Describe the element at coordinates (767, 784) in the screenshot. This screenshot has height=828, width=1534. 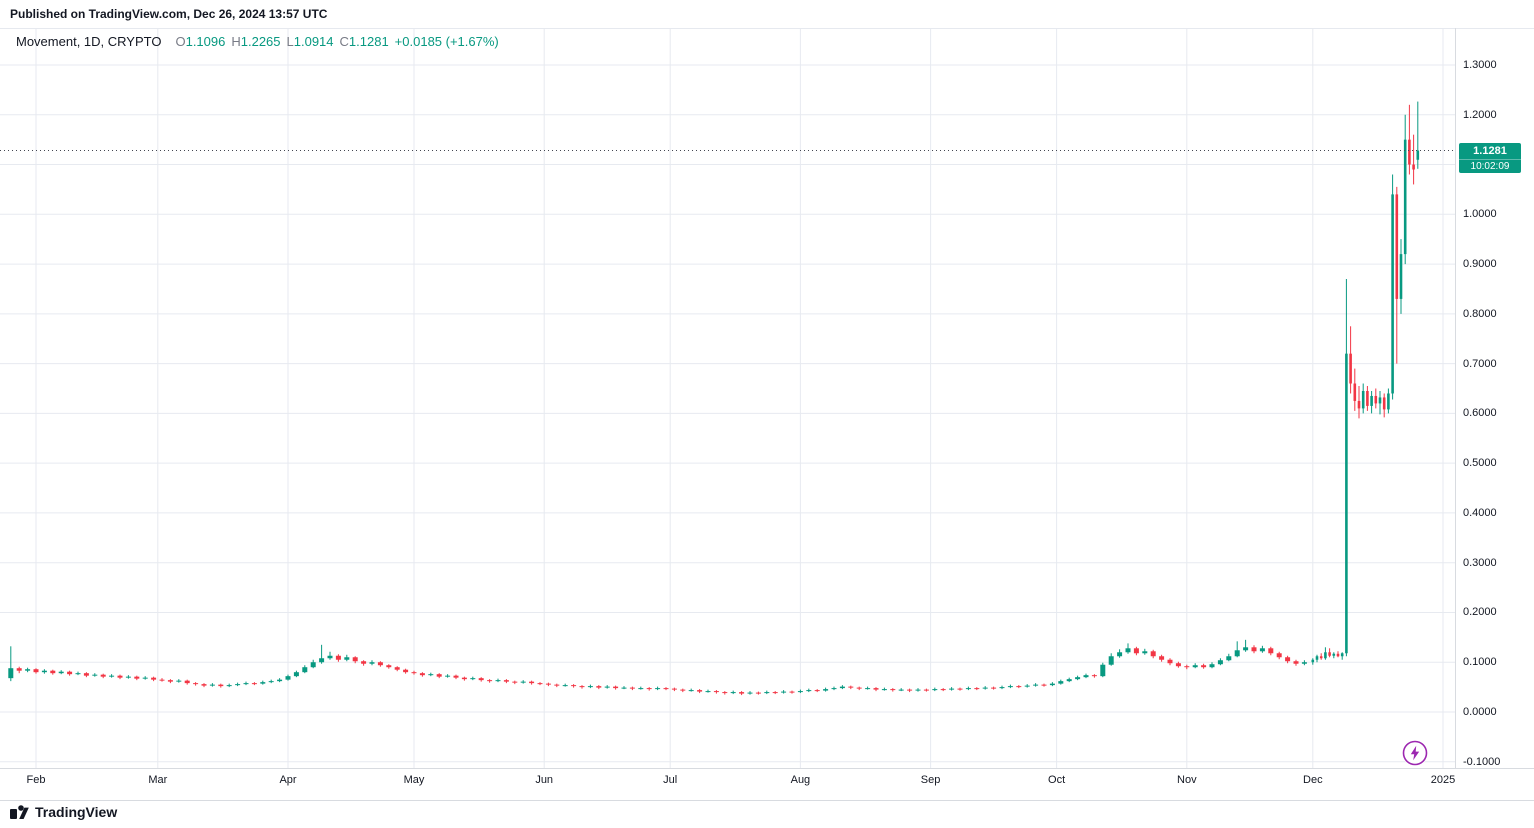
I see `time-axis: Feb Mar Apr May Jun Jul Aug Sep Oct Nov Dec 2025` at that location.